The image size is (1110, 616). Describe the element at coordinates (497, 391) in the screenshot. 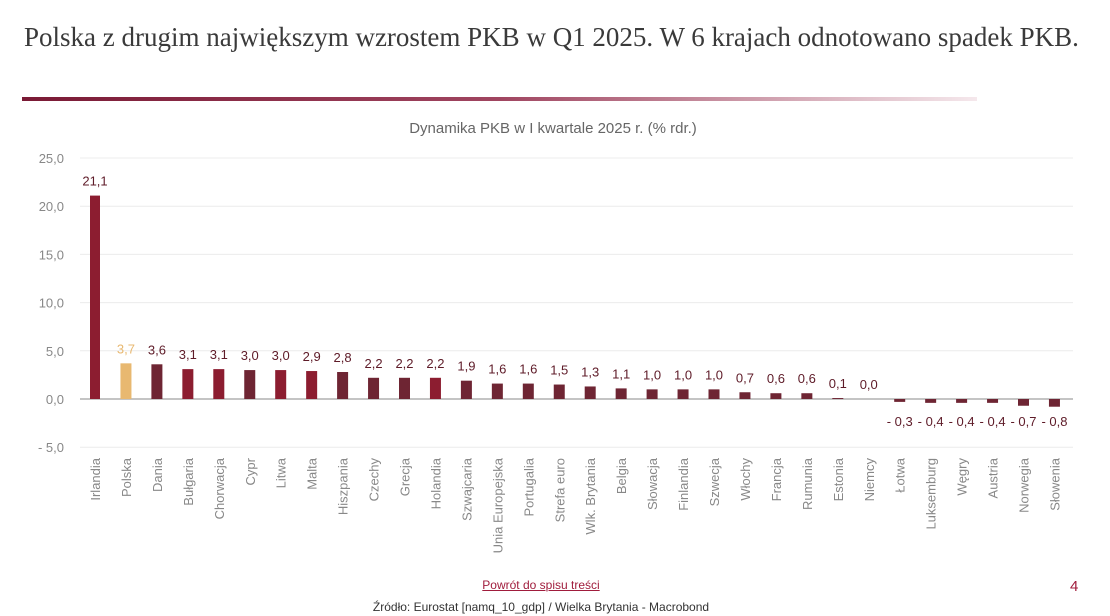

I see `bar-Unia Europejska` at that location.